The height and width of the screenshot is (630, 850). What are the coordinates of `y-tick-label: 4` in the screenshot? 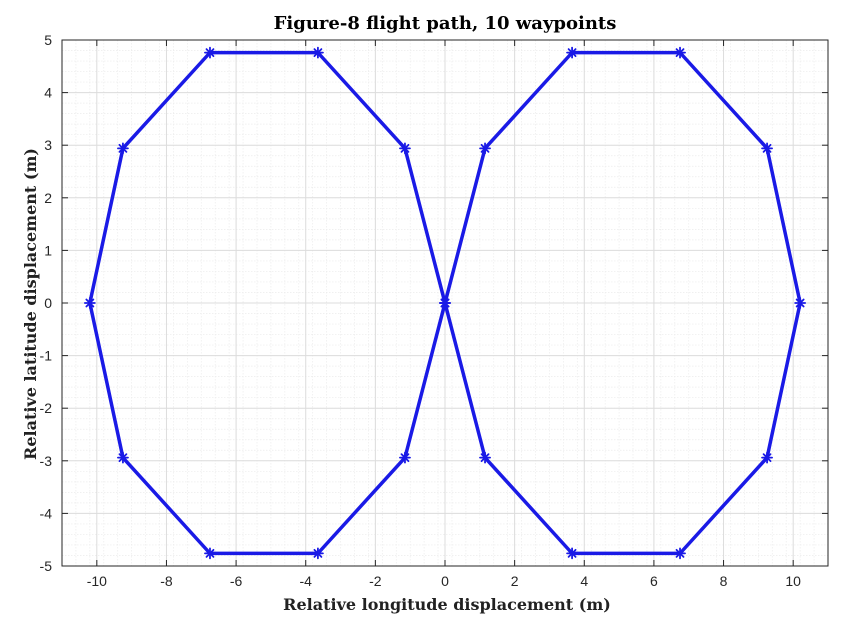 It's located at (48, 93).